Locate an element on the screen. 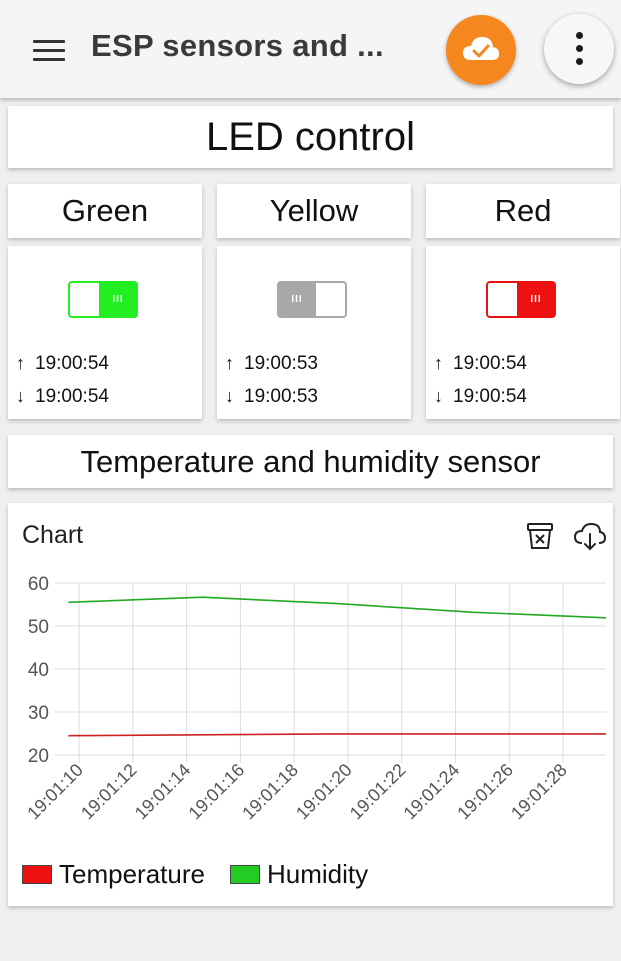 Image resolution: width=621 pixels, height=961 pixels. menu-button is located at coordinates (49, 50).